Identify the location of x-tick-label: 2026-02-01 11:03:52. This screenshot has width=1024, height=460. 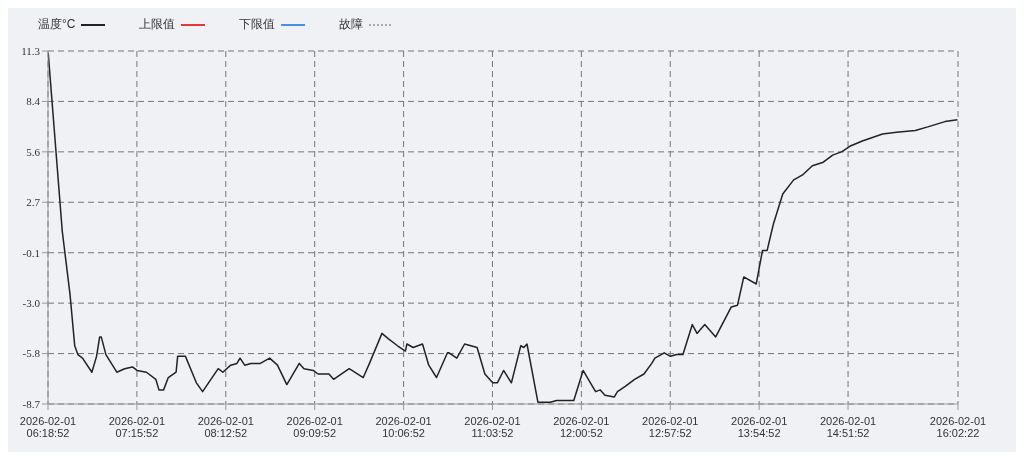
(492, 427).